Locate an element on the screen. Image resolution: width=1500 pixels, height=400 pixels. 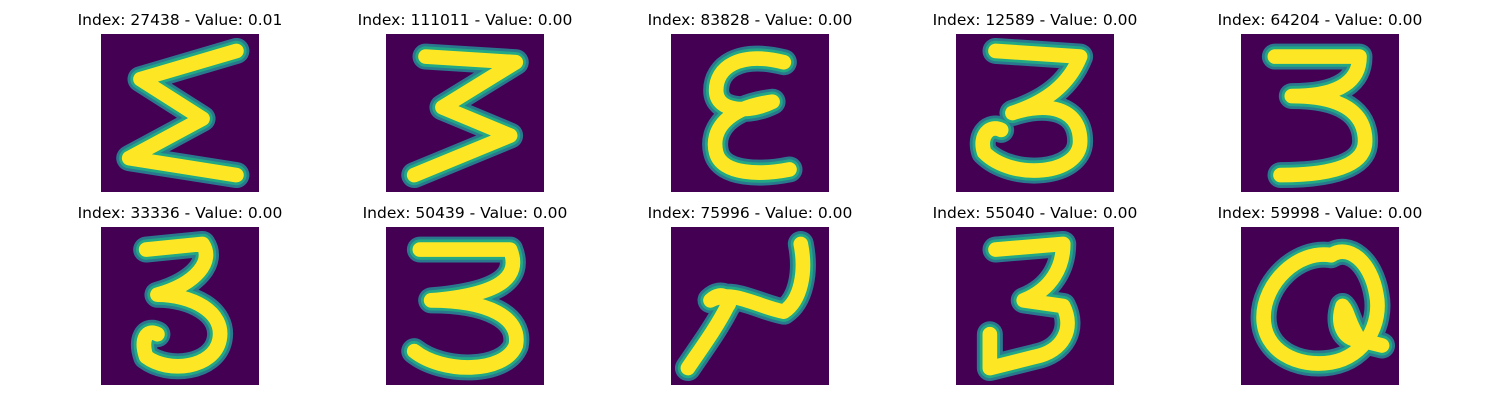
panel-title: Index: 12589 - Value: 0.00 is located at coordinates (1035, 20).